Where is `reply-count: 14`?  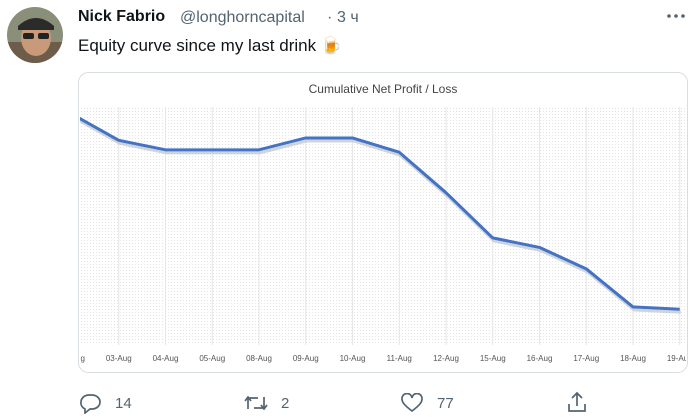
reply-count: 14 is located at coordinates (123, 403).